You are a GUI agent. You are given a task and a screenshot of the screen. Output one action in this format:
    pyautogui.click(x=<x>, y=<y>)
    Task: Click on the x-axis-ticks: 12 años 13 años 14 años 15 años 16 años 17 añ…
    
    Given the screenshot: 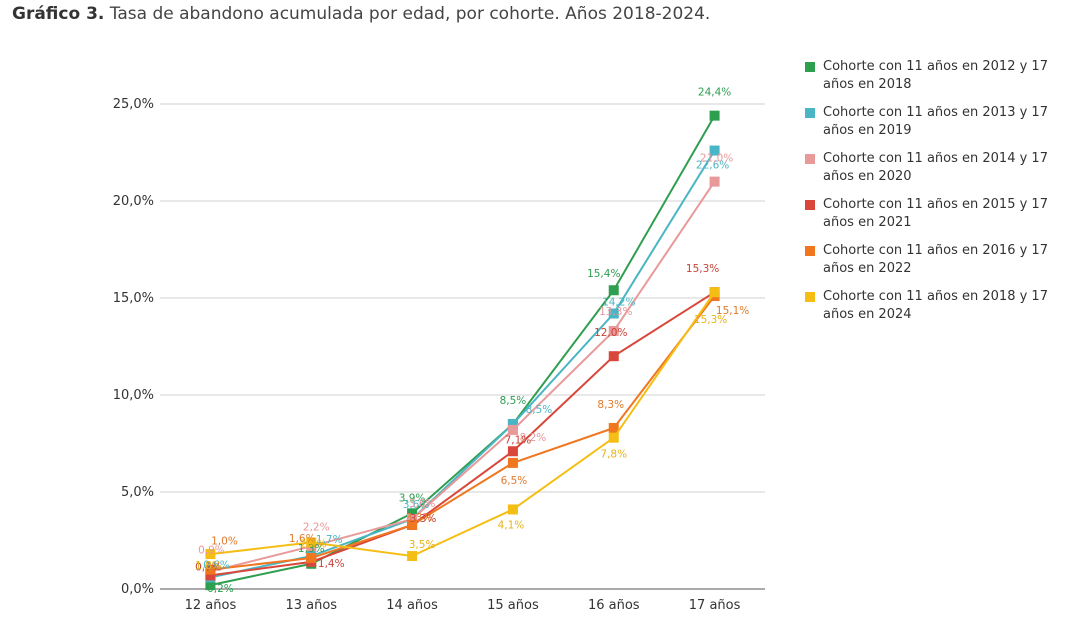 What is the action you would take?
    pyautogui.click(x=463, y=605)
    